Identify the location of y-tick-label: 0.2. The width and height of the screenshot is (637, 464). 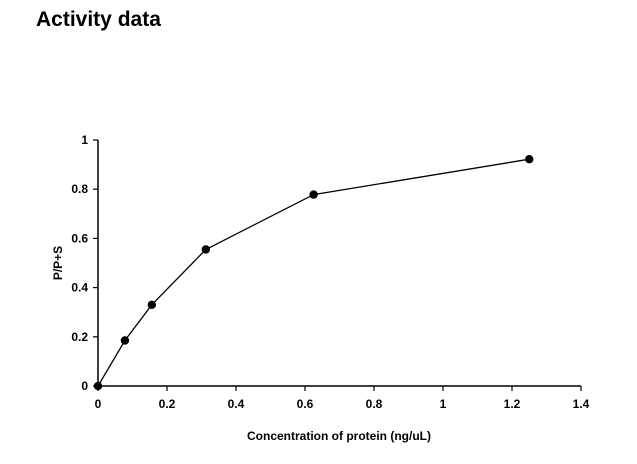
(79, 337).